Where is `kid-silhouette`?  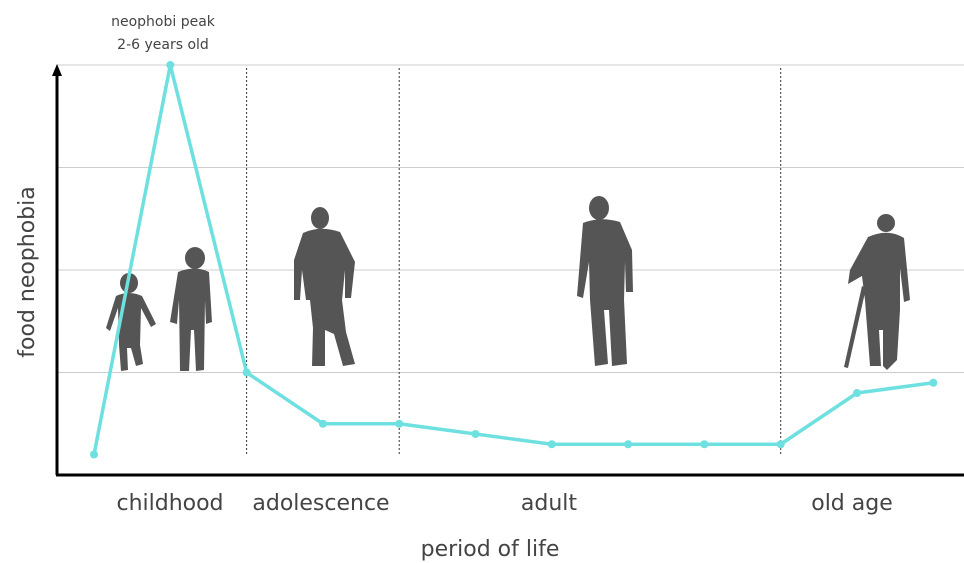 kid-silhouette is located at coordinates (191, 309).